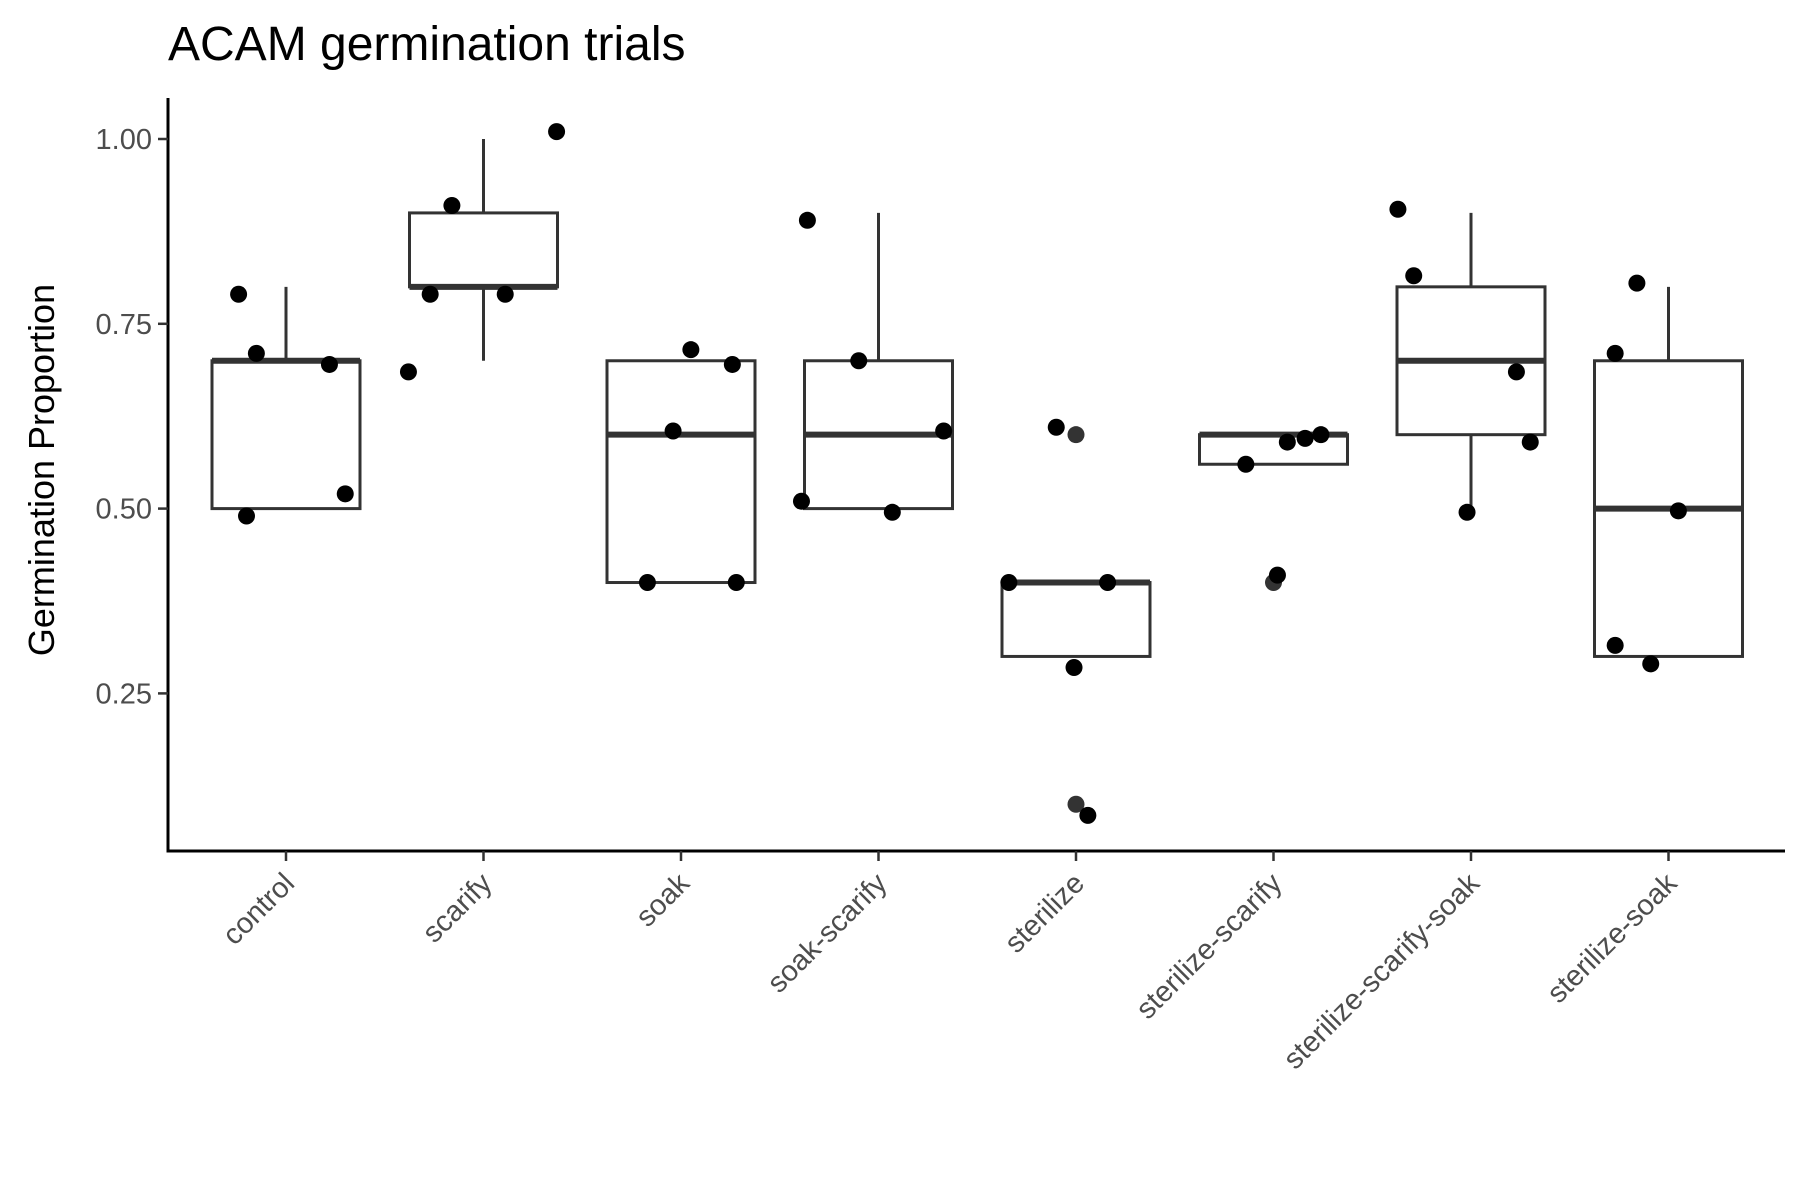  What do you see at coordinates (41, 470) in the screenshot?
I see `y-axis-title: Germination Proportion` at bounding box center [41, 470].